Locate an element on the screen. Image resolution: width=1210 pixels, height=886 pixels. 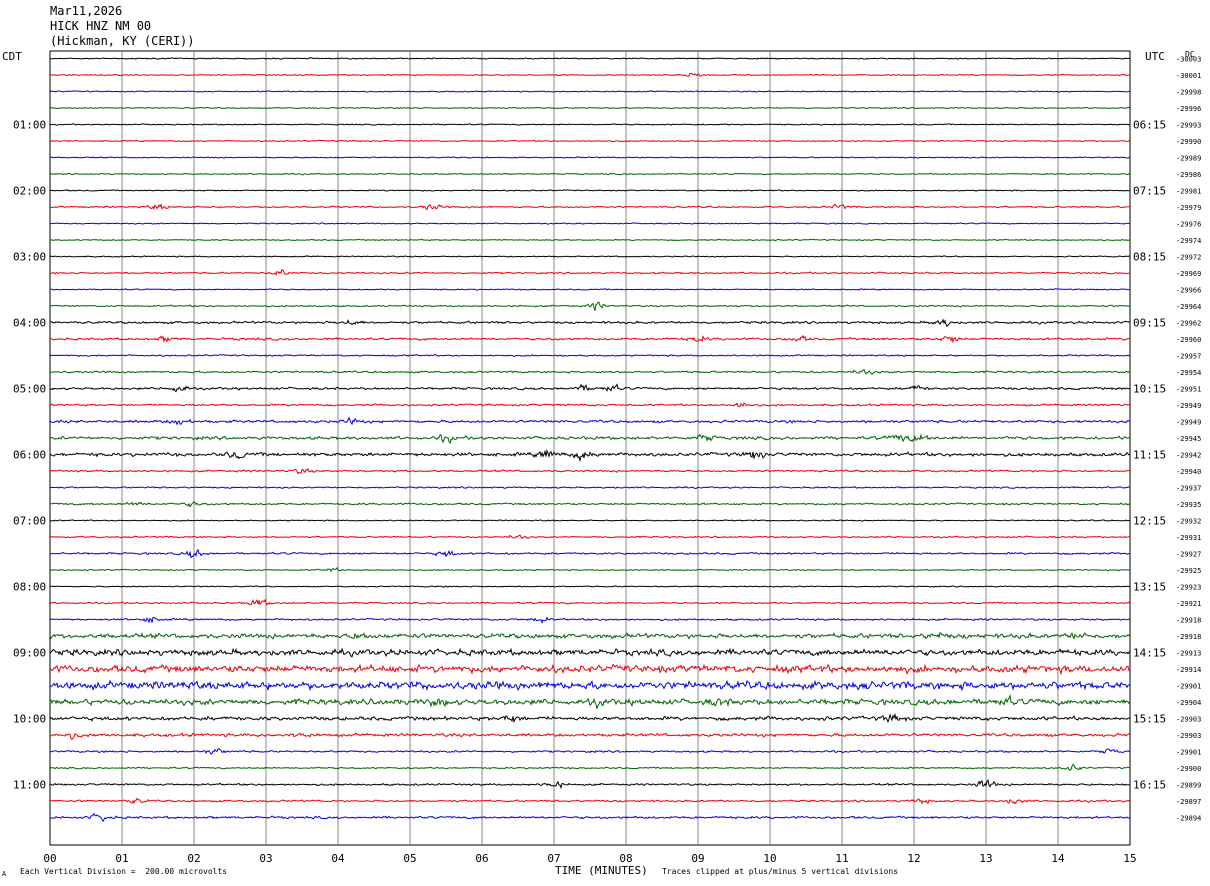
right-hour-label: 13:15 is located at coordinates (1149, 587).